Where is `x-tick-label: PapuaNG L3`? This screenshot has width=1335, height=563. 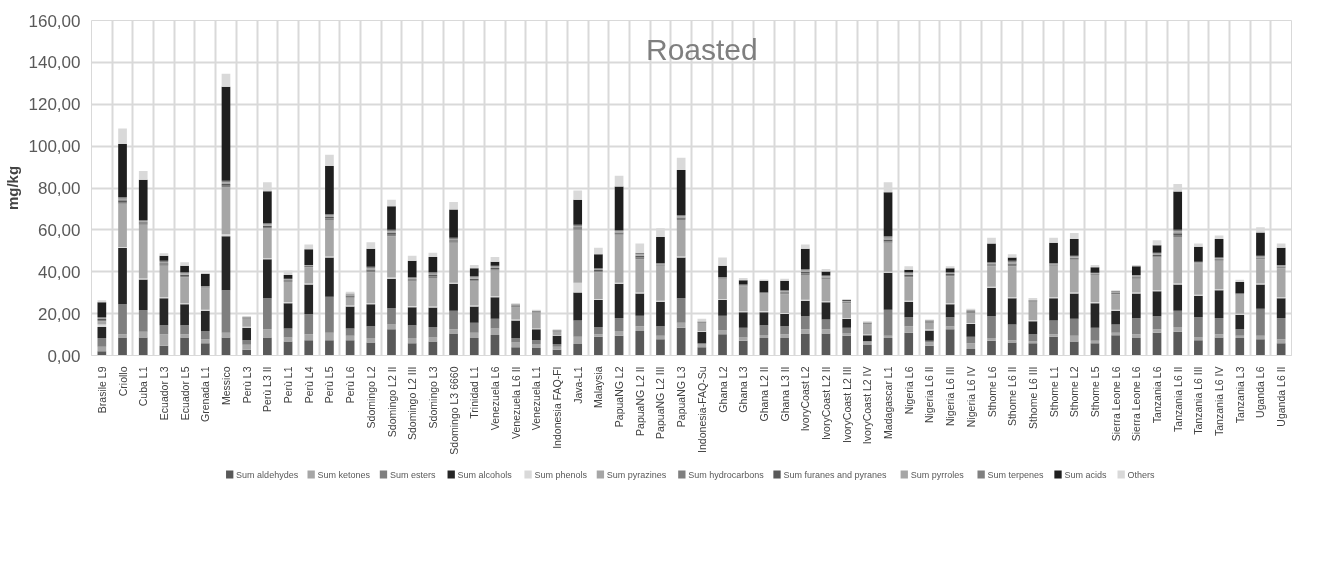 x-tick-label: PapuaNG L3 is located at coordinates (681, 397).